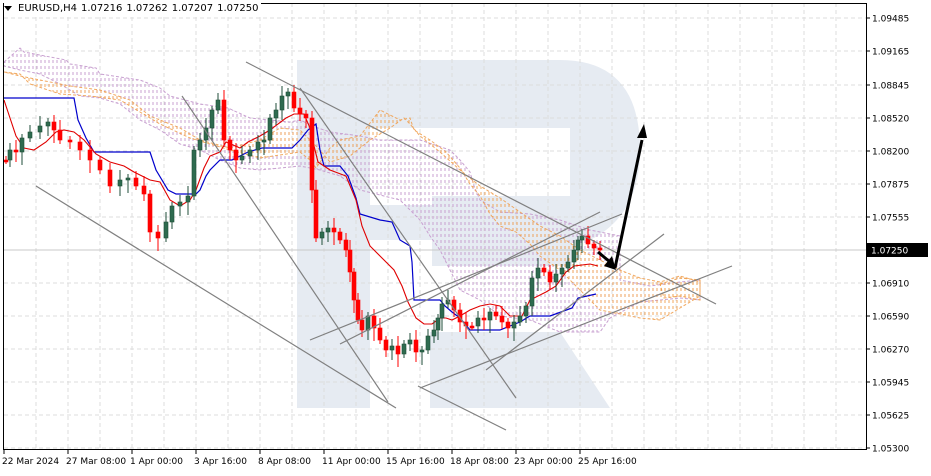 The image size is (931, 476). Describe the element at coordinates (351, 462) in the screenshot. I see `time-tick-label: 11 Apr 00:00` at that location.